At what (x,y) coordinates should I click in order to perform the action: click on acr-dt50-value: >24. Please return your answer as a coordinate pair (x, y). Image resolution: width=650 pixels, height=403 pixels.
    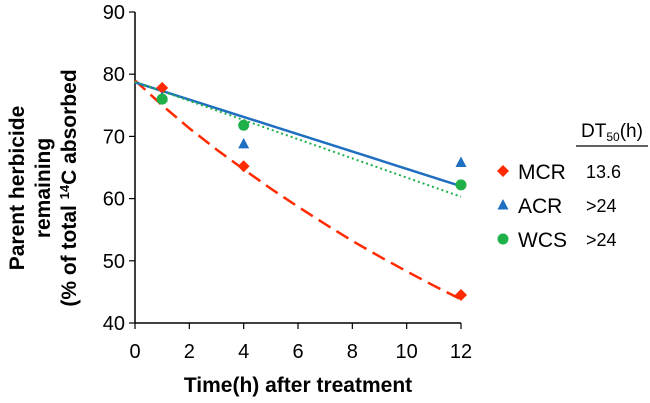
    Looking at the image, I should click on (601, 206).